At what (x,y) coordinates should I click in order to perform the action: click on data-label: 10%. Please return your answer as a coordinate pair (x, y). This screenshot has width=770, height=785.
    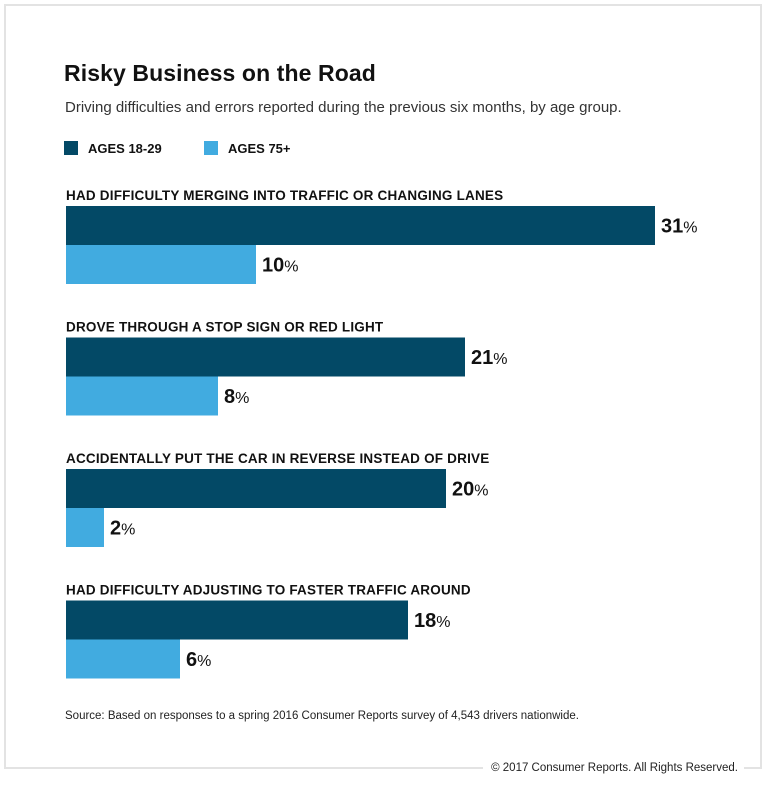
    Looking at the image, I should click on (280, 266).